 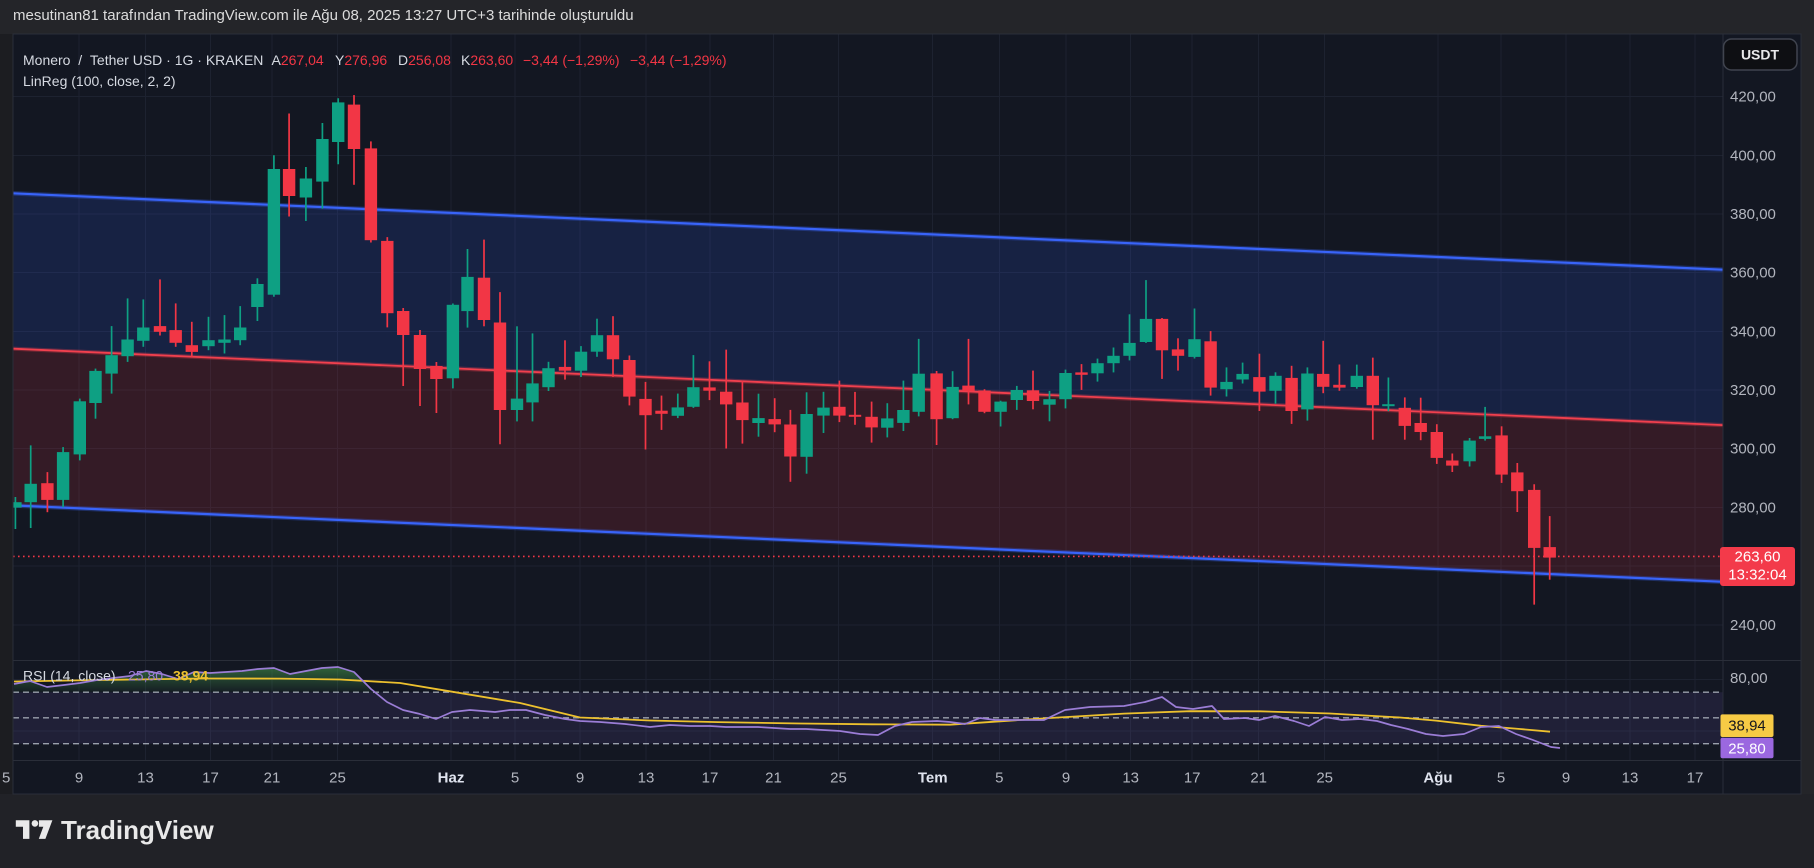 I want to click on svg-text: 320,00, so click(x=1753, y=390).